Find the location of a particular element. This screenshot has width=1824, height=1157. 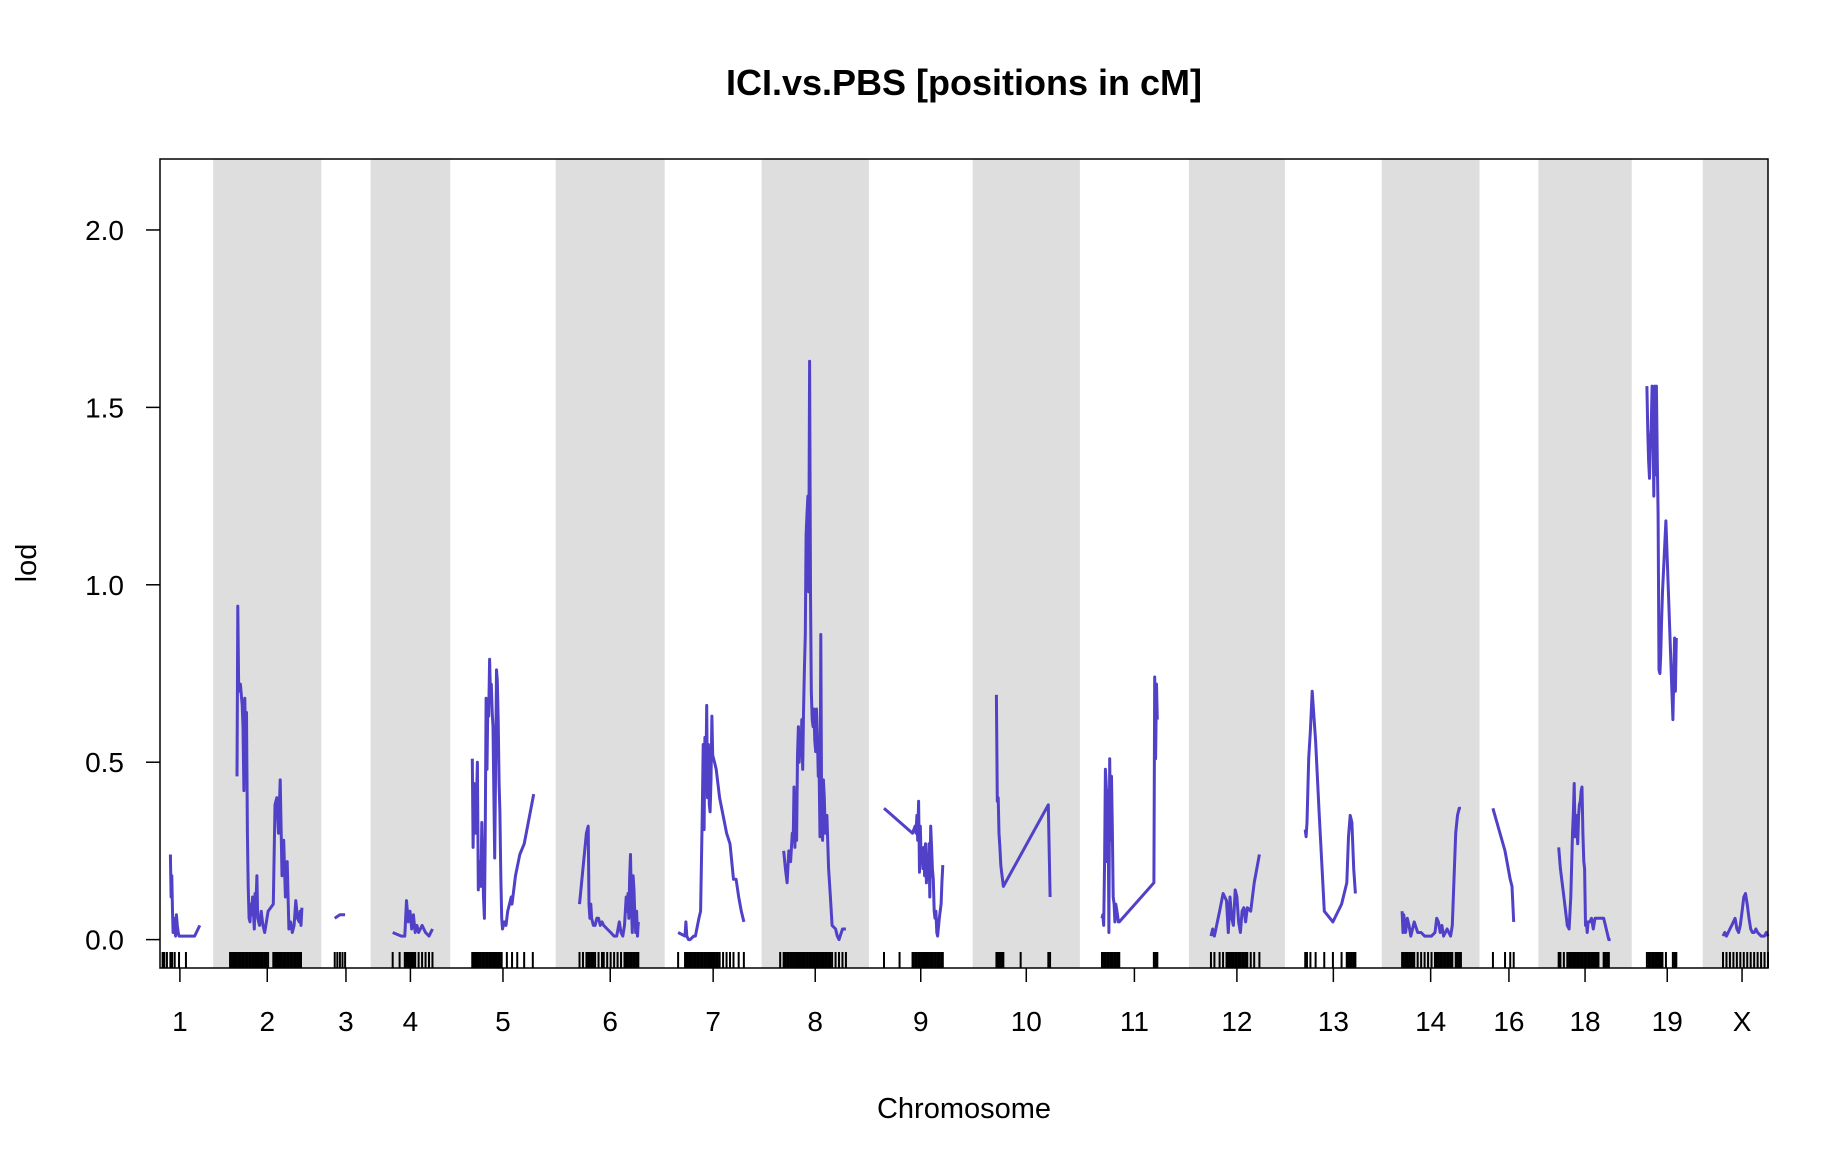

y-tick-label: 1.5 is located at coordinates (104, 407).